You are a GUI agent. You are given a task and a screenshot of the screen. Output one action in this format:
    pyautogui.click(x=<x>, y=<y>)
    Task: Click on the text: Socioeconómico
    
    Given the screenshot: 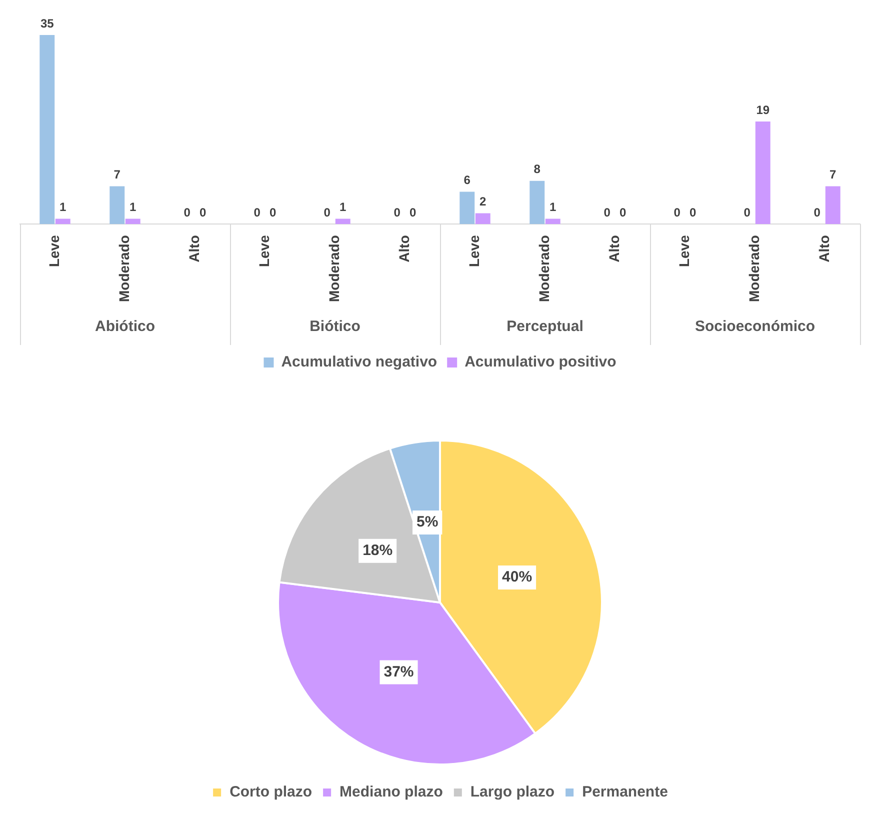 What is the action you would take?
    pyautogui.click(x=755, y=327)
    